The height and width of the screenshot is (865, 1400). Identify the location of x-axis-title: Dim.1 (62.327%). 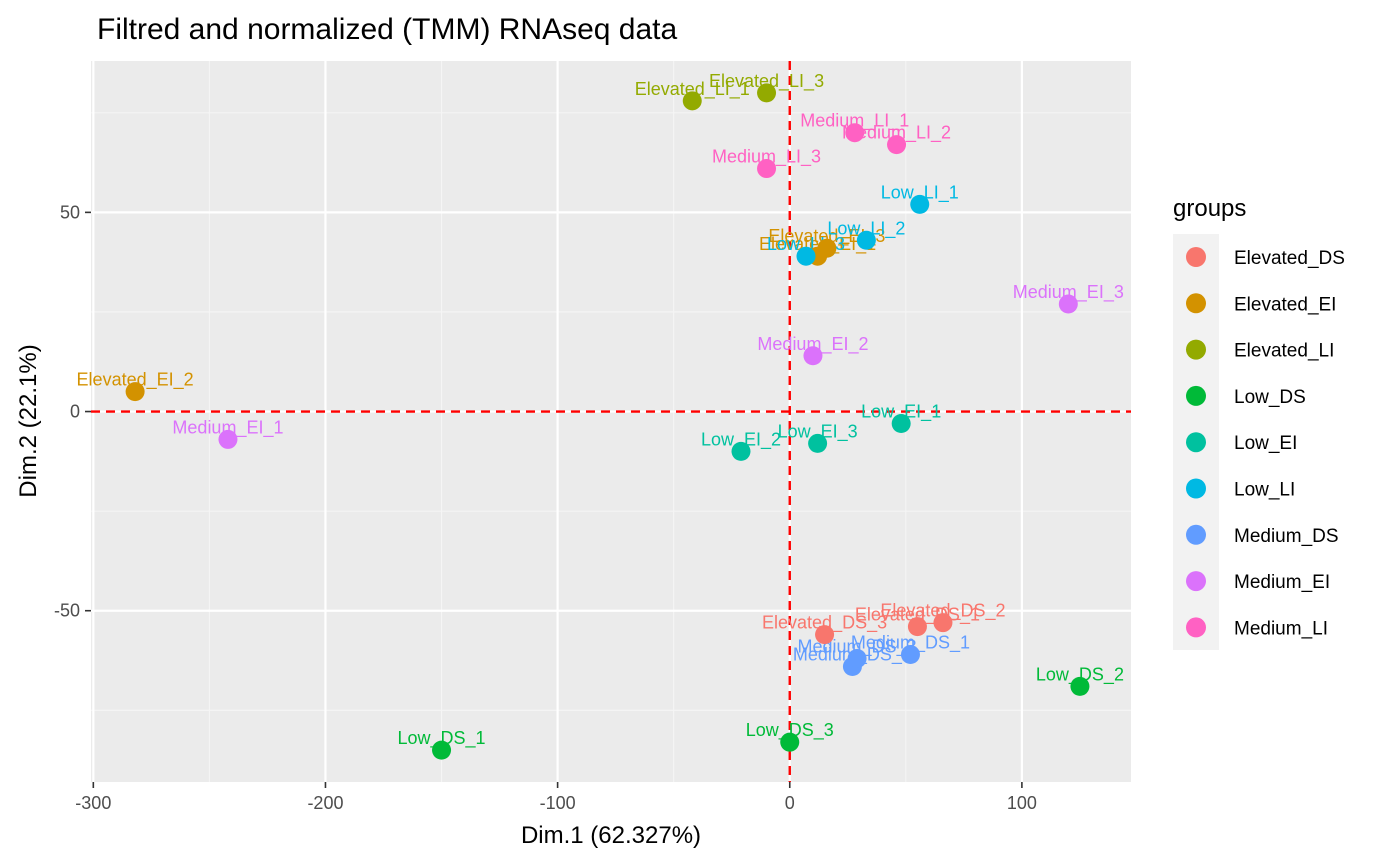
(611, 835).